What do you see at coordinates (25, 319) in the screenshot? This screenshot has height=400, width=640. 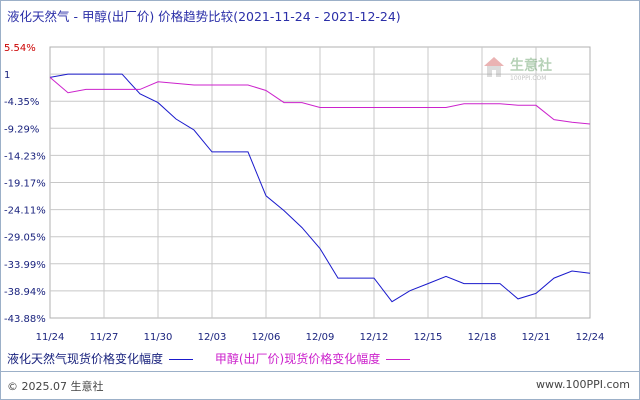 I see `y-tick-label: -43.88%` at bounding box center [25, 319].